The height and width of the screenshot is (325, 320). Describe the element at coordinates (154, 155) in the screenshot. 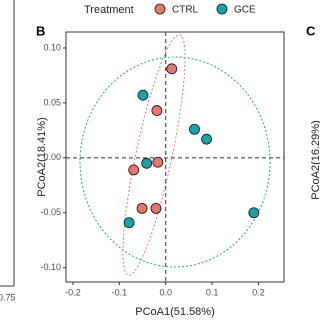

I see `confidence-ellipse` at that location.